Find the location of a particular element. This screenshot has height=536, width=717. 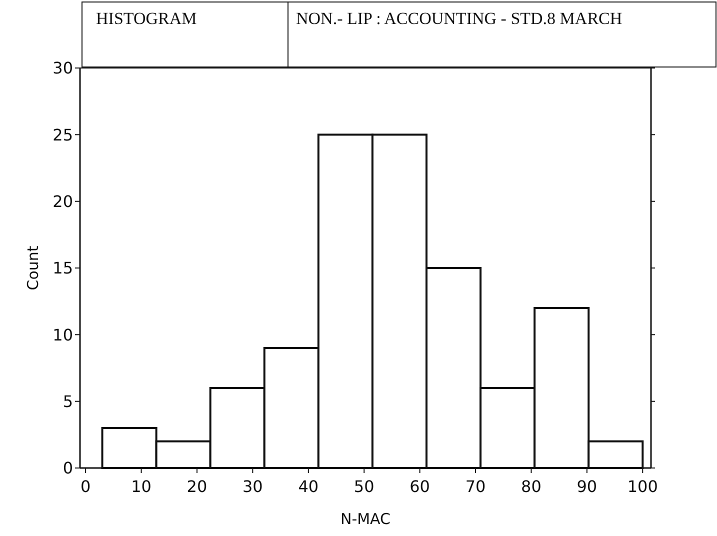

x-tick-label: 0 is located at coordinates (85, 486).